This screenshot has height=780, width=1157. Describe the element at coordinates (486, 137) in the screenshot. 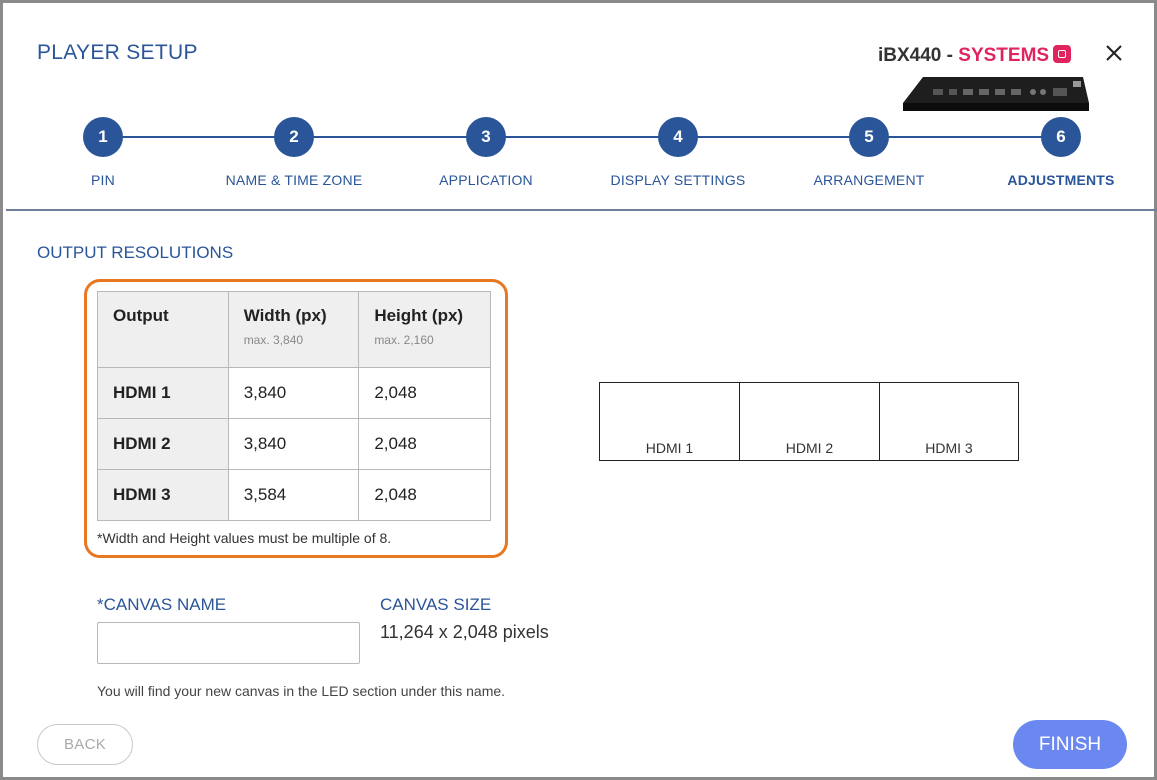

I see `step-3-circle: 3` at that location.